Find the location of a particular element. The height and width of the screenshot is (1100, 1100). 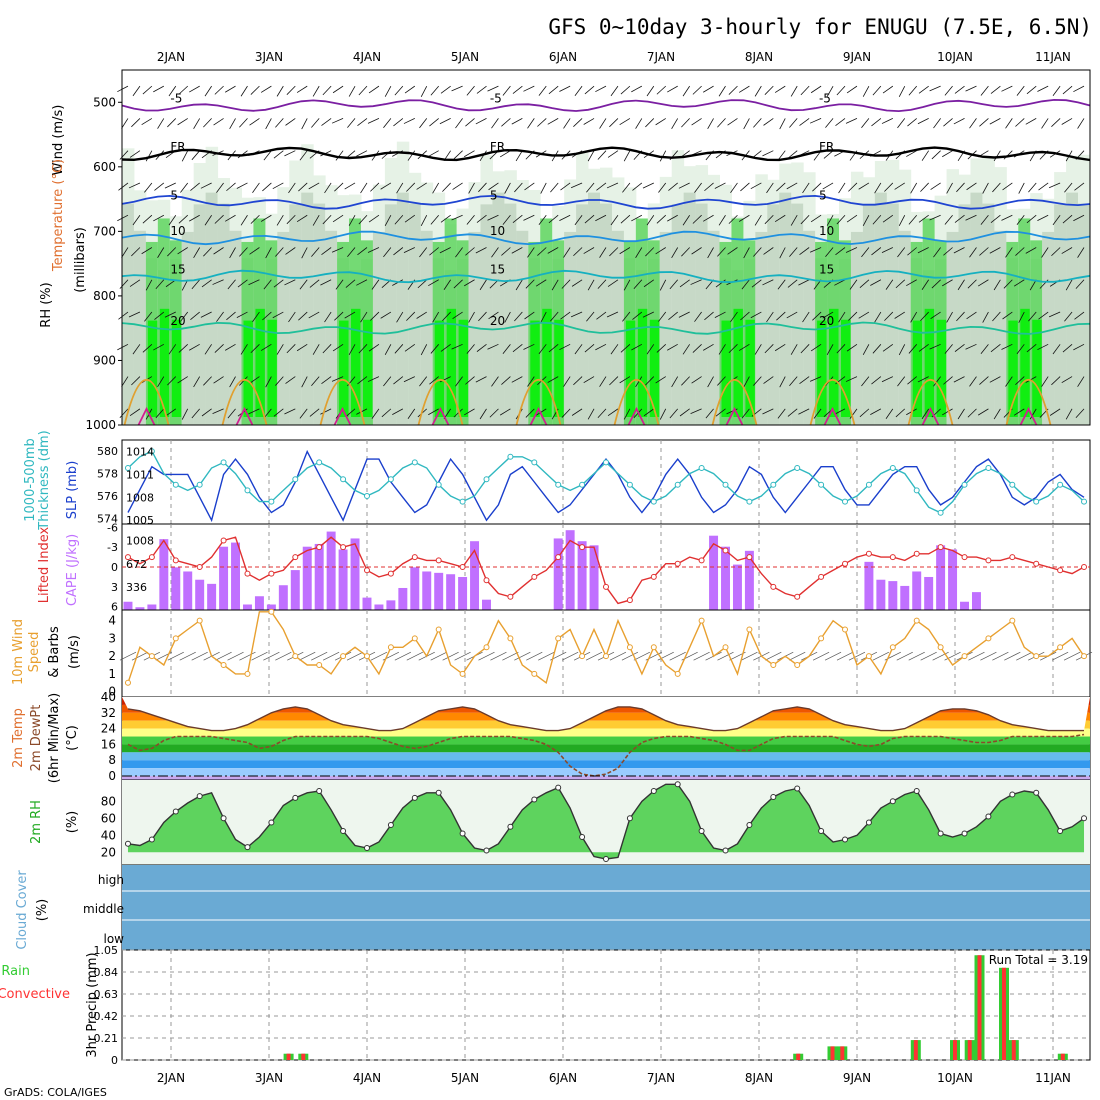

y-label-precip-total: Total / Rain is located at coordinates (15, 971).